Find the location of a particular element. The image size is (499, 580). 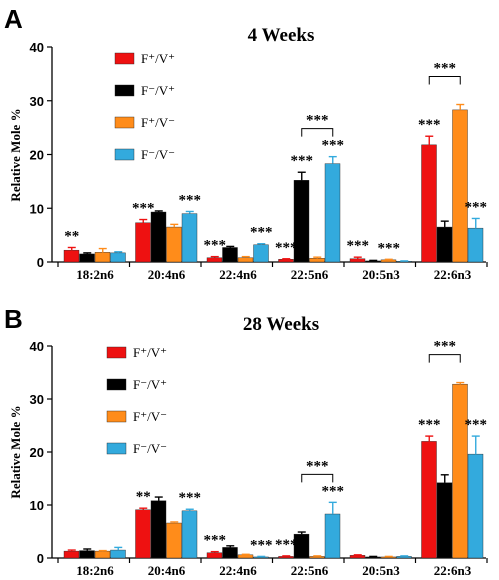

panel-b-x-tick-label: 22:6n3 is located at coordinates (453, 570).